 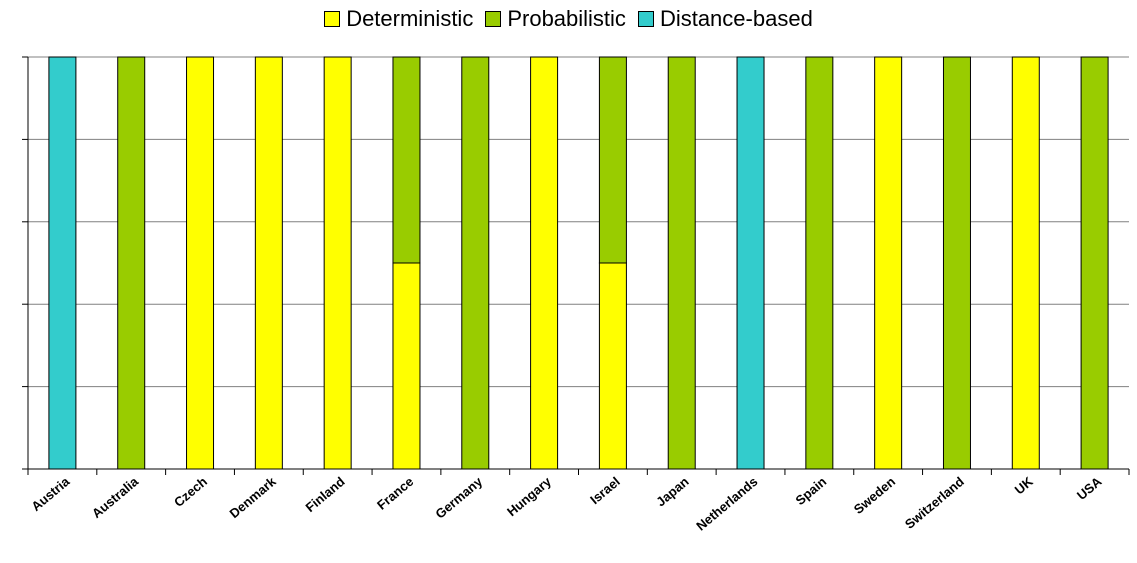 I want to click on bar-probabilistic-usa, so click(x=1094, y=263).